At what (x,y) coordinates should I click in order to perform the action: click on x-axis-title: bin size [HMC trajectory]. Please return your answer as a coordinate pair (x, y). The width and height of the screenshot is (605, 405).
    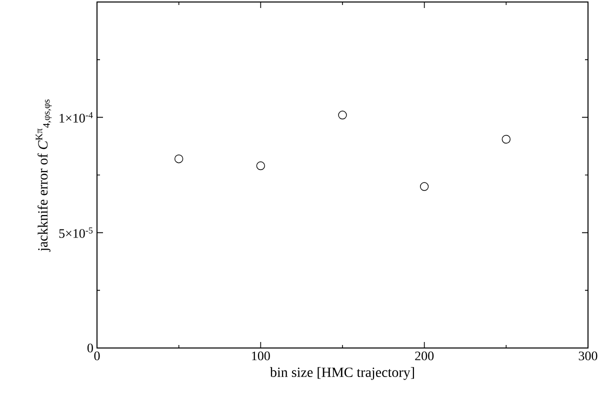
    Looking at the image, I should click on (342, 373).